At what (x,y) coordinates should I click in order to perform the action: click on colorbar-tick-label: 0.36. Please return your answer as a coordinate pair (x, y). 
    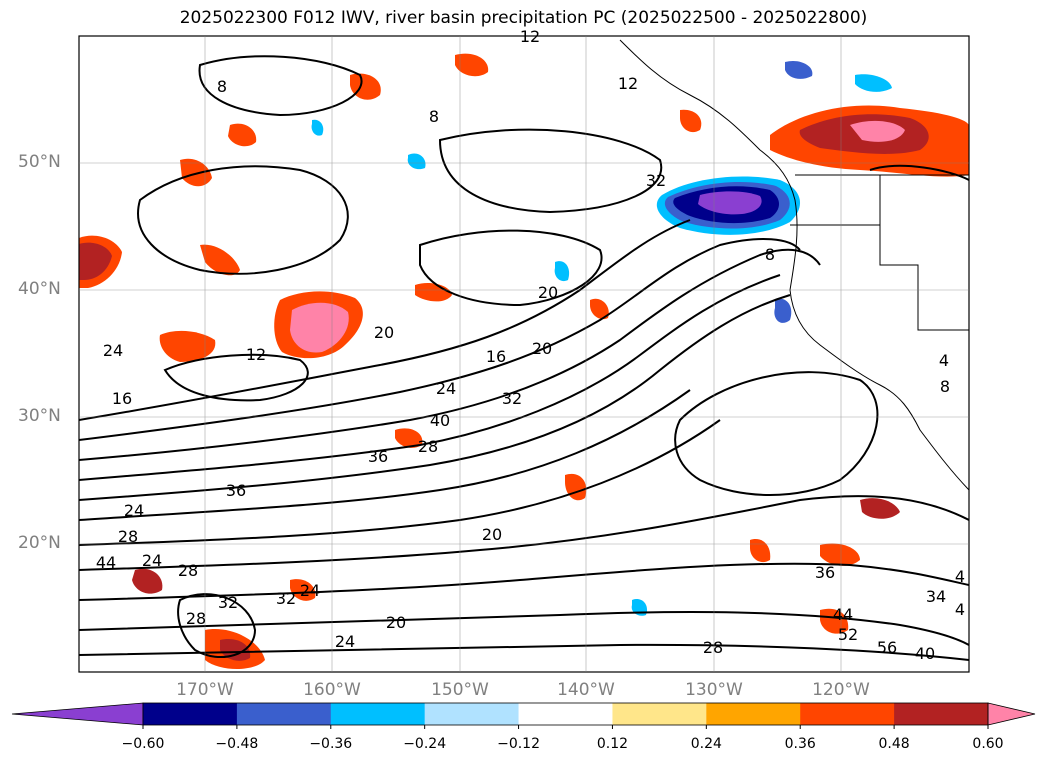
    Looking at the image, I should click on (800, 744).